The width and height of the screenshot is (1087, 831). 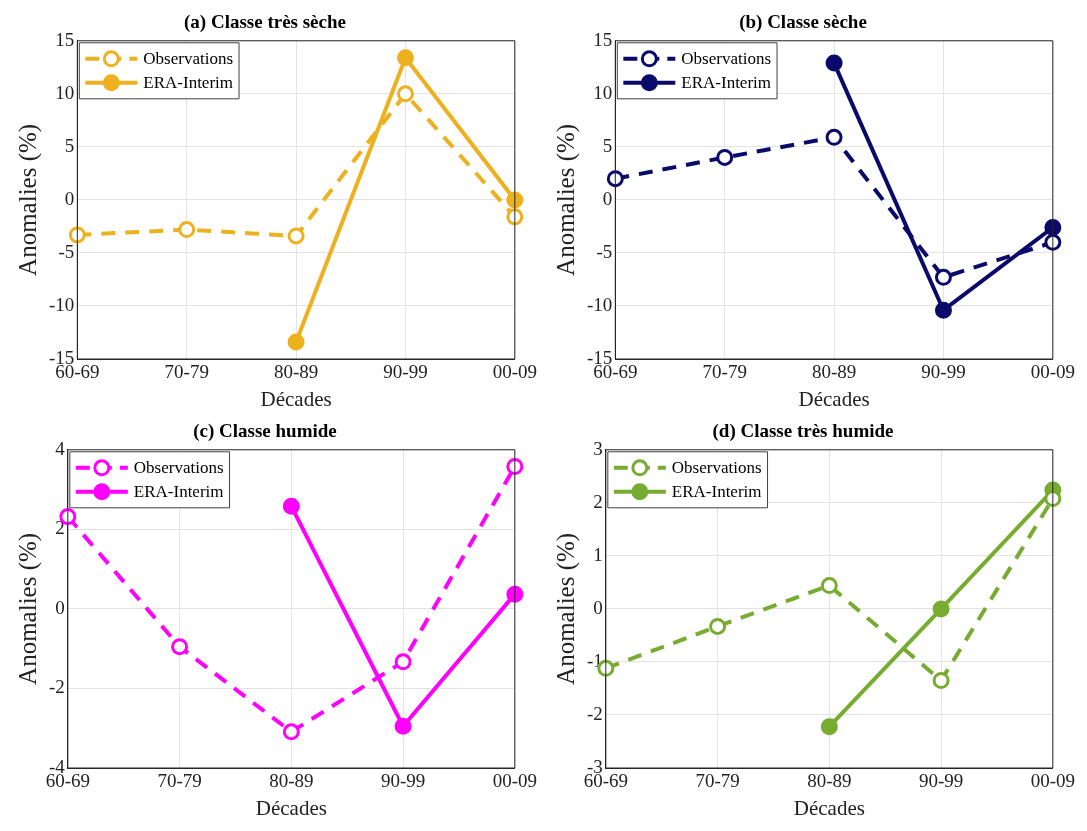 What do you see at coordinates (598, 448) in the screenshot?
I see `y-tick-label: 3` at bounding box center [598, 448].